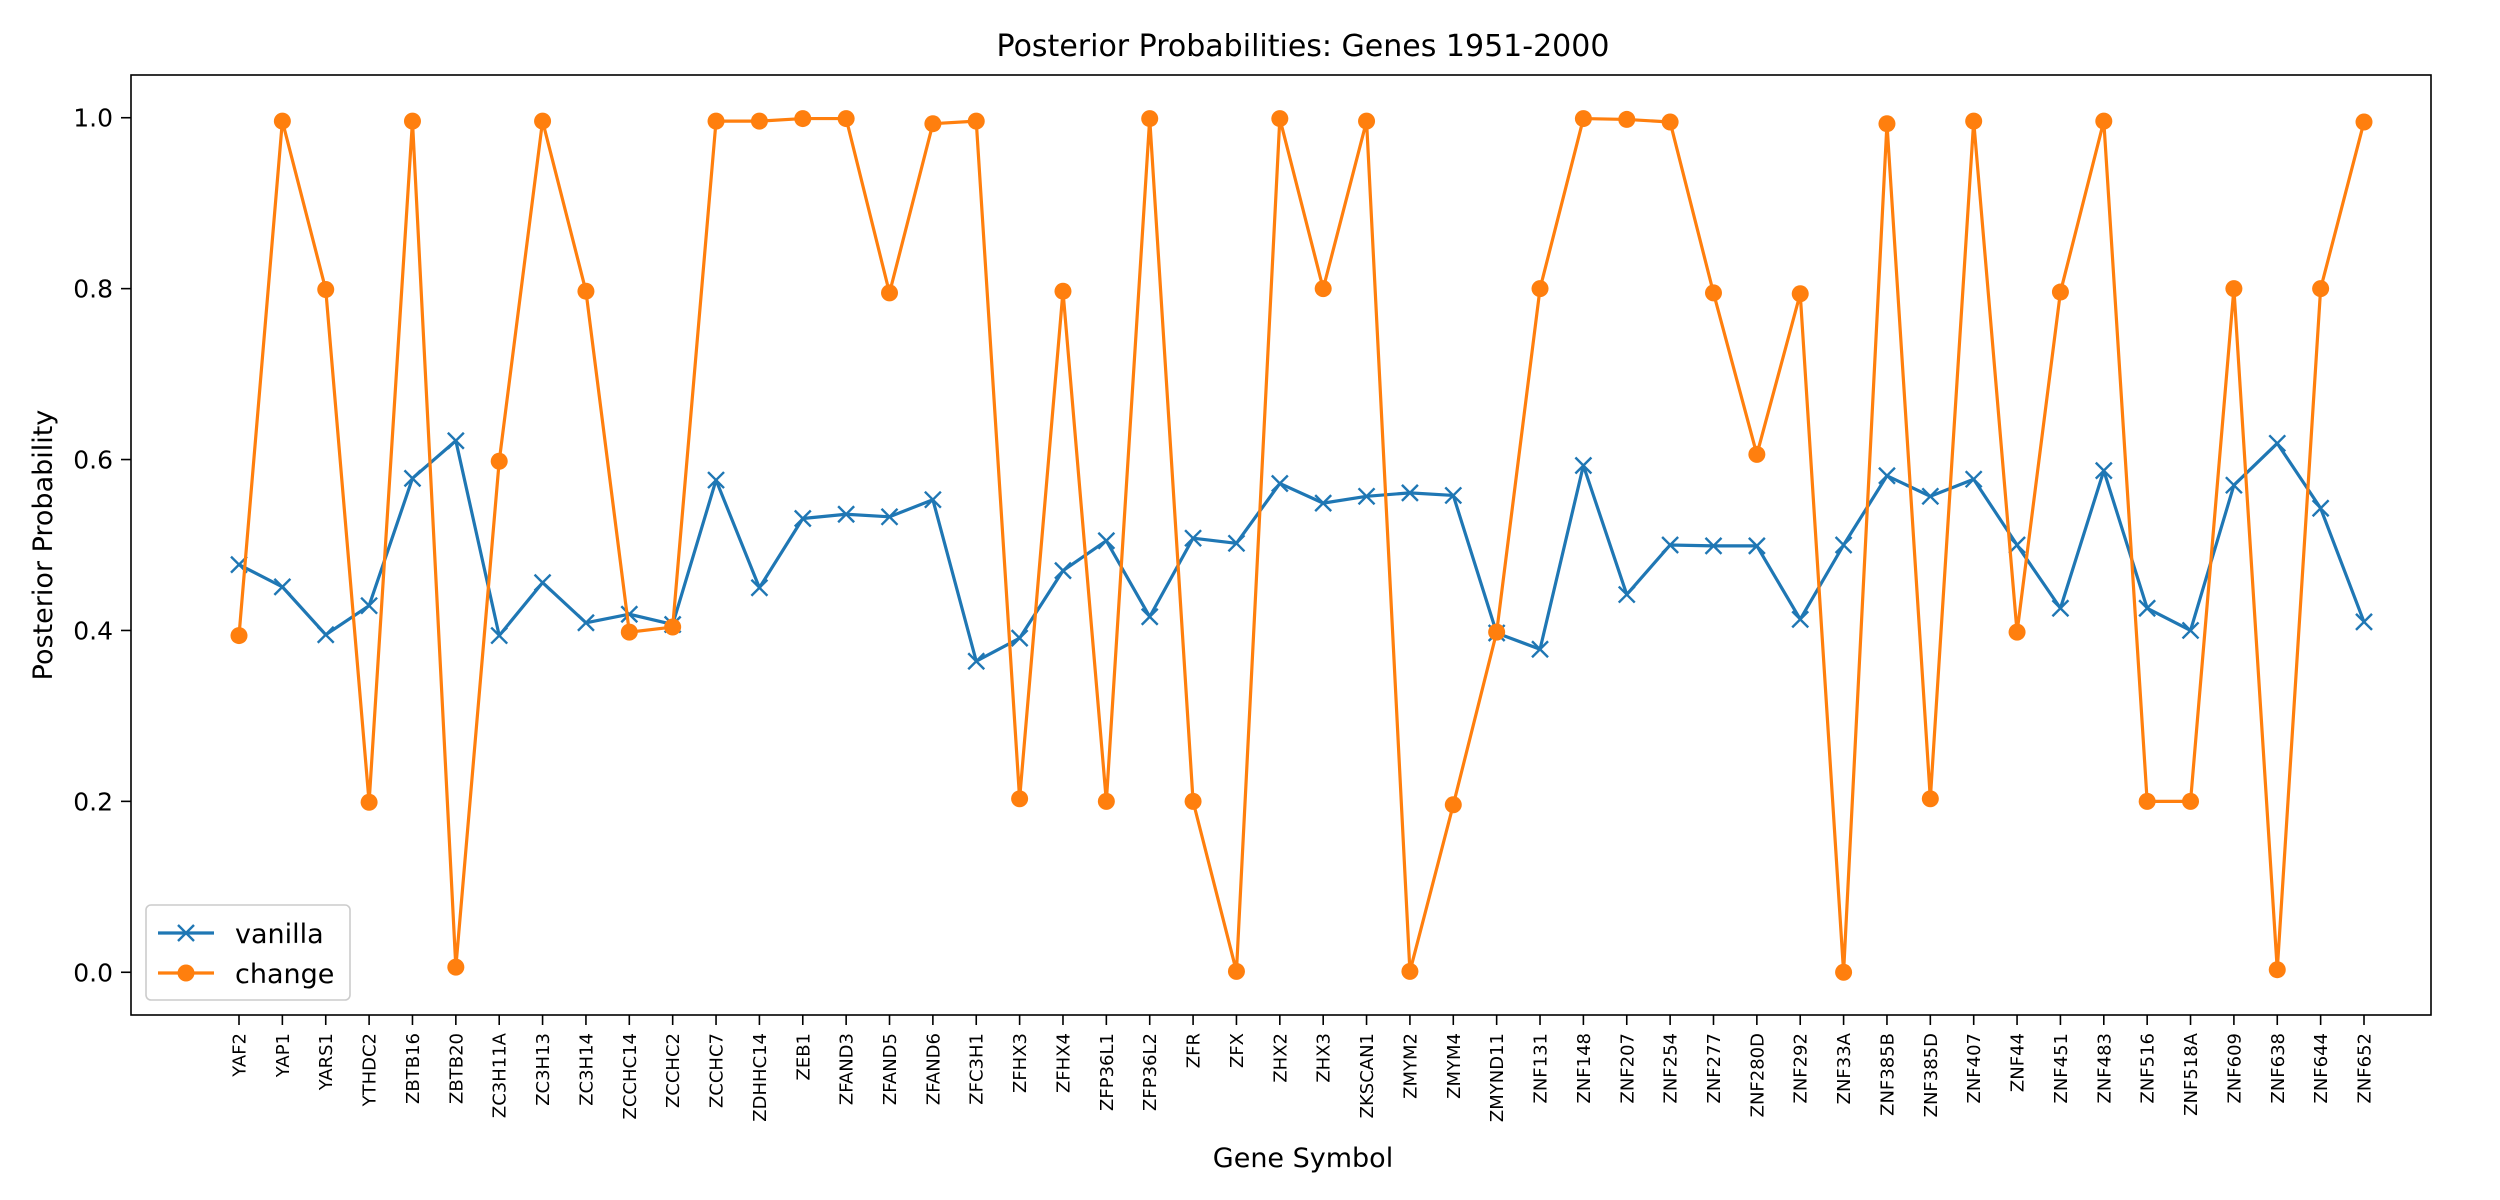 The width and height of the screenshot is (2500, 1200). I want to click on x-tick-label: ZBTB20, so click(456, 1068).